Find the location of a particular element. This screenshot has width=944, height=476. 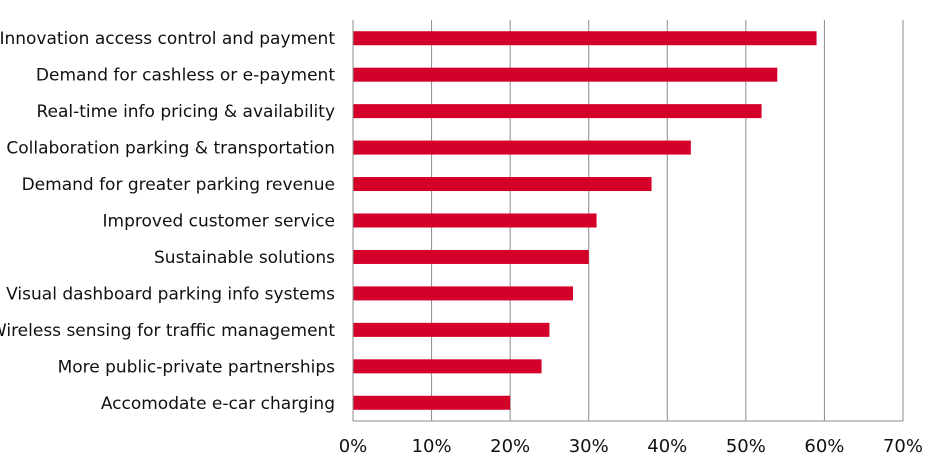

x-tick-label: 70% is located at coordinates (903, 446).